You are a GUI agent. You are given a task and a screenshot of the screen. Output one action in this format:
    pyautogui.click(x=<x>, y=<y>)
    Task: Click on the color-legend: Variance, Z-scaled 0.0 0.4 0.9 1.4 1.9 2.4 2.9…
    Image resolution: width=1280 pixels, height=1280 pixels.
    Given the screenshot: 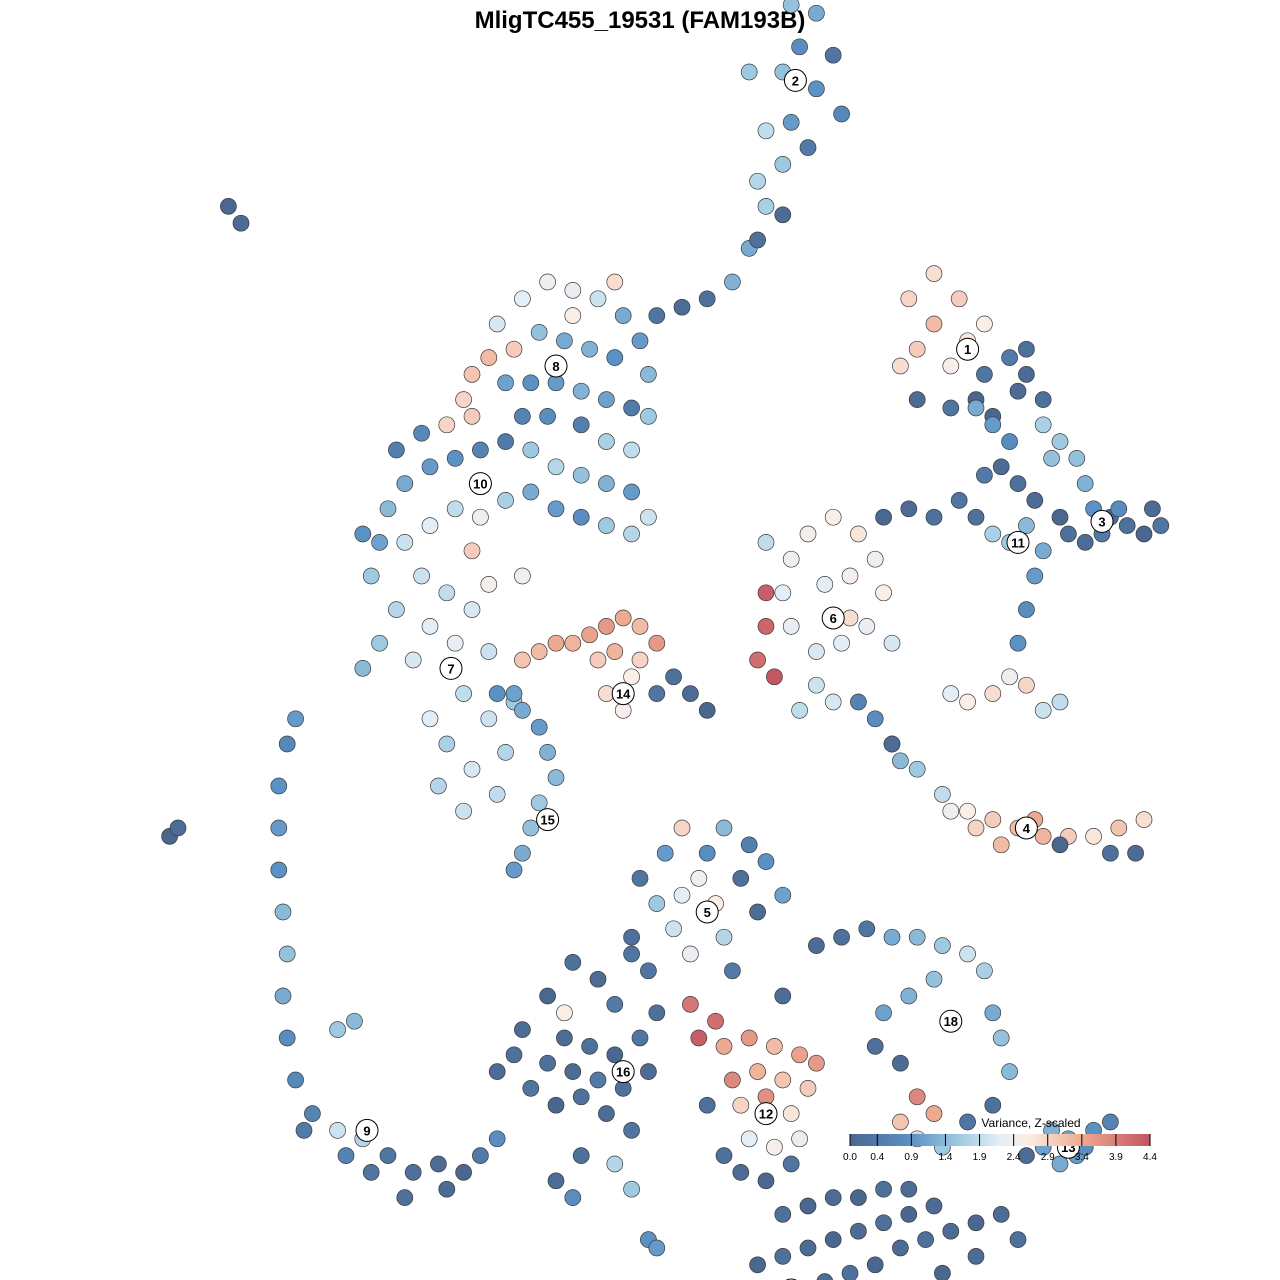 What is the action you would take?
    pyautogui.click(x=1000, y=1139)
    